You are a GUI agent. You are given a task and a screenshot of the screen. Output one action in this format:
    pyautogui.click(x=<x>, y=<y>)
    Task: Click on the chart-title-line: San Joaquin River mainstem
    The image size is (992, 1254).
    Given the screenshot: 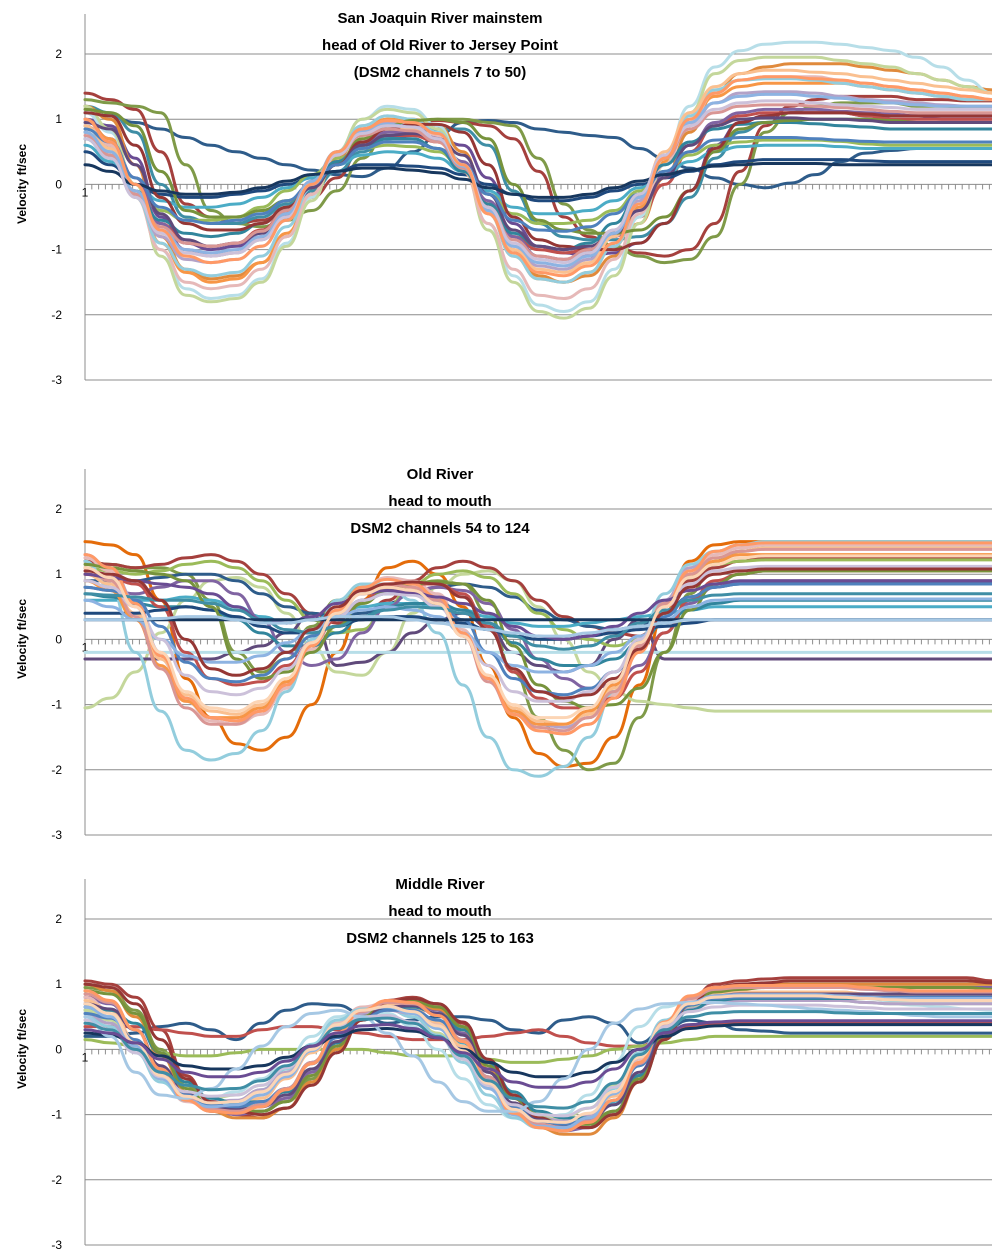 What is the action you would take?
    pyautogui.click(x=439, y=18)
    